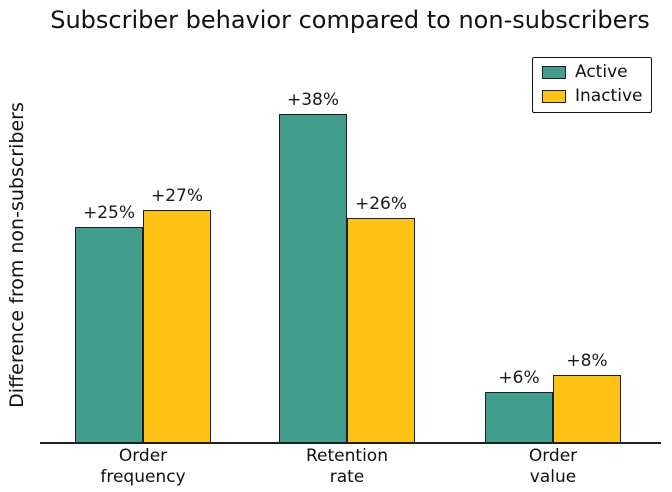  What do you see at coordinates (519, 378) in the screenshot?
I see `bar-value-label-active-order-value: +6%` at bounding box center [519, 378].